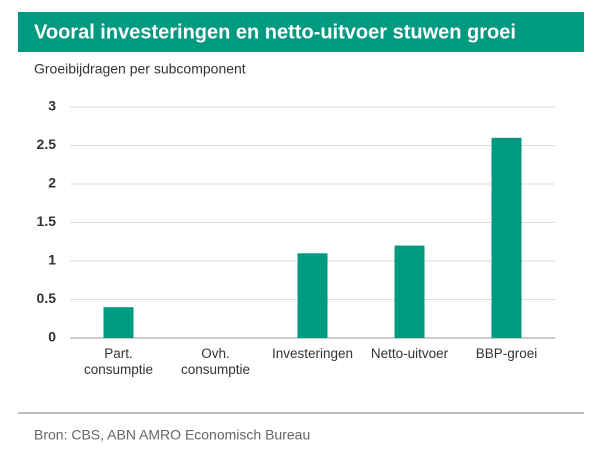 The width and height of the screenshot is (600, 456). What do you see at coordinates (52, 106) in the screenshot?
I see `y-tick-label: 3` at bounding box center [52, 106].